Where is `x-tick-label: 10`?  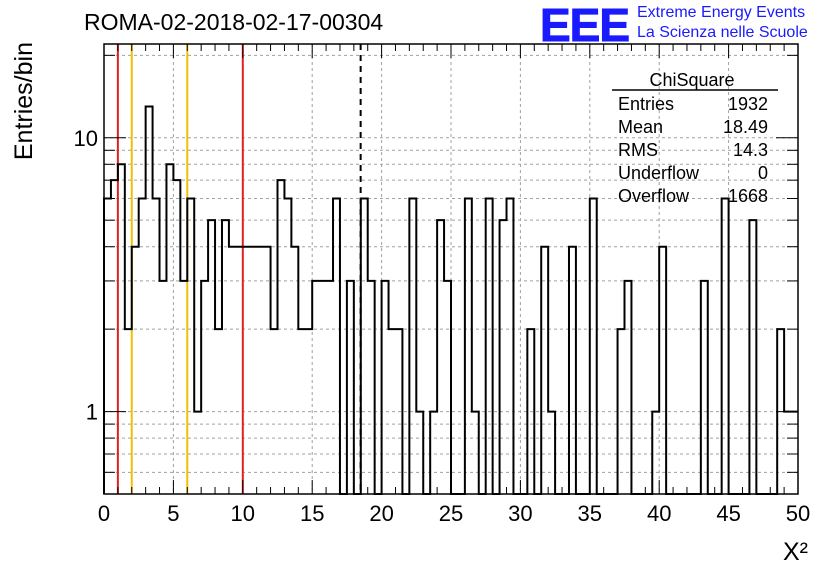
x-tick-label: 10 is located at coordinates (243, 513).